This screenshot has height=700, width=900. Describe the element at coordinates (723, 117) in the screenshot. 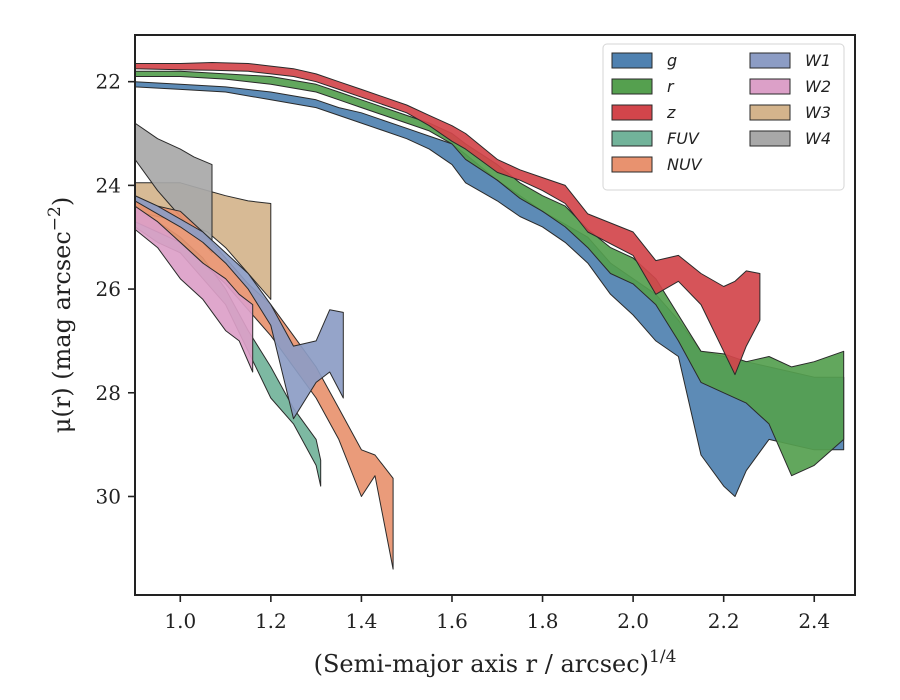

I see `legend: grz FUV NUV W1 W2 W3 W4` at that location.